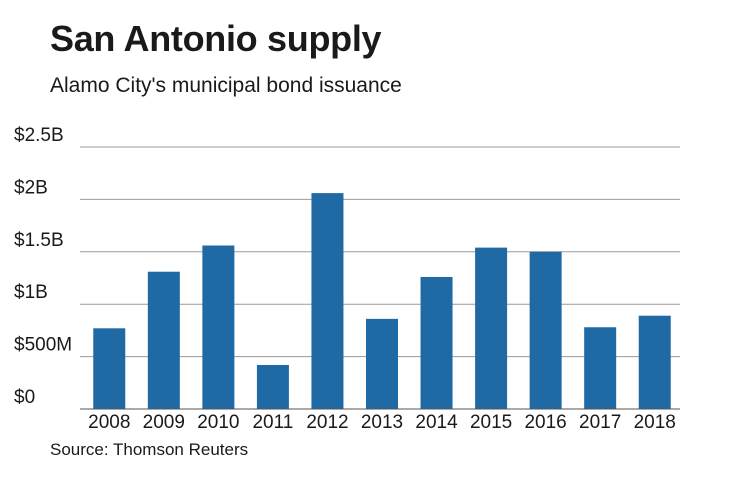 The width and height of the screenshot is (740, 482). What do you see at coordinates (545, 330) in the screenshot?
I see `bar-2016` at bounding box center [545, 330].